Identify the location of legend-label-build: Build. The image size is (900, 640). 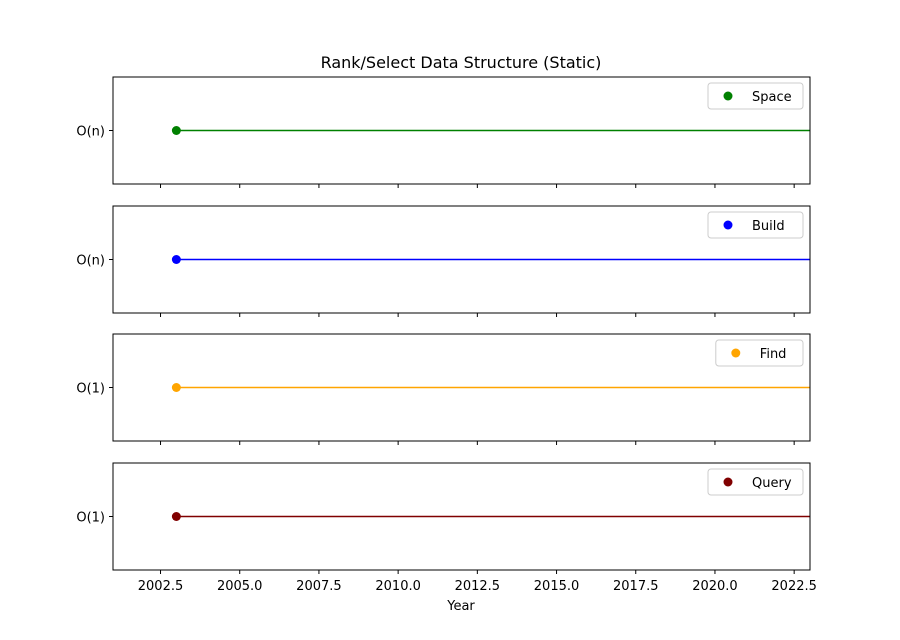
(768, 226).